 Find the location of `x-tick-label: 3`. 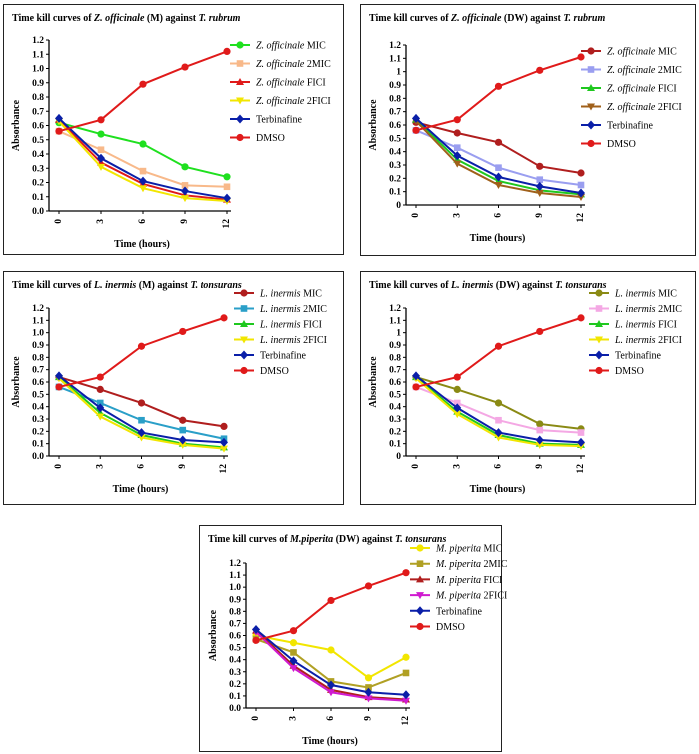

x-tick-label: 3 is located at coordinates (294, 718).